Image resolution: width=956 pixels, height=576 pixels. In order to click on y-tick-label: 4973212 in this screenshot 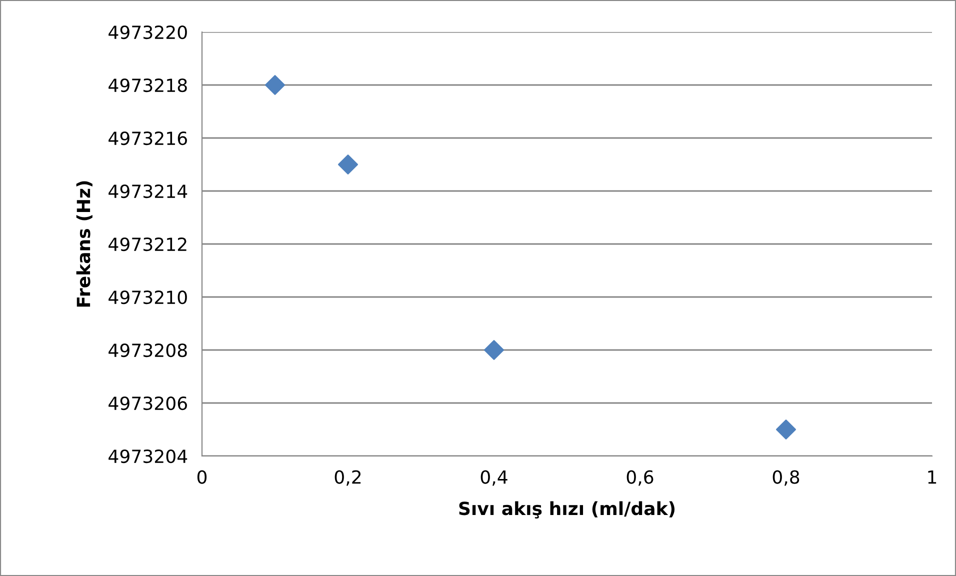, I will do `click(147, 244)`.